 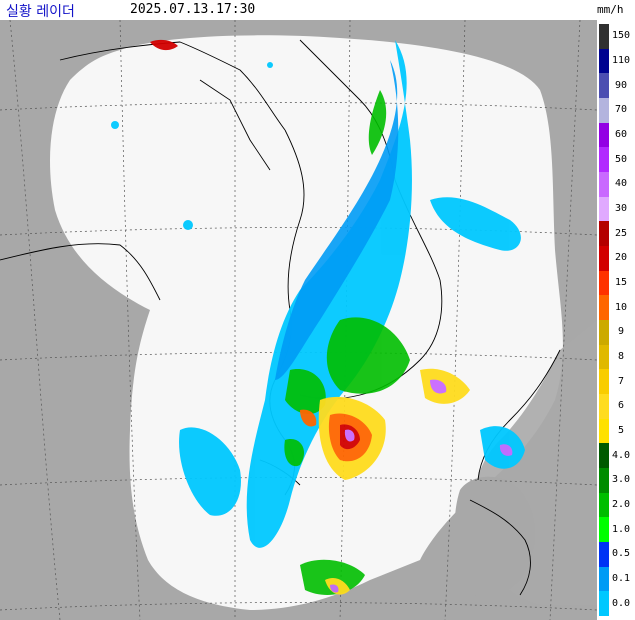 I want to click on colorbar-label: 1.0, so click(x=621, y=529).